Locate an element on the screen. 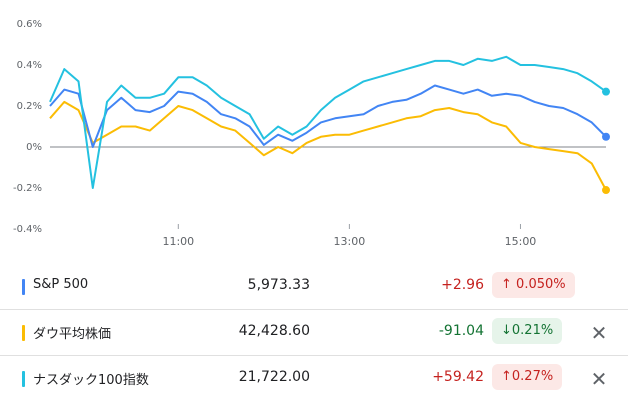  index-name: S&P 500 is located at coordinates (61, 284).